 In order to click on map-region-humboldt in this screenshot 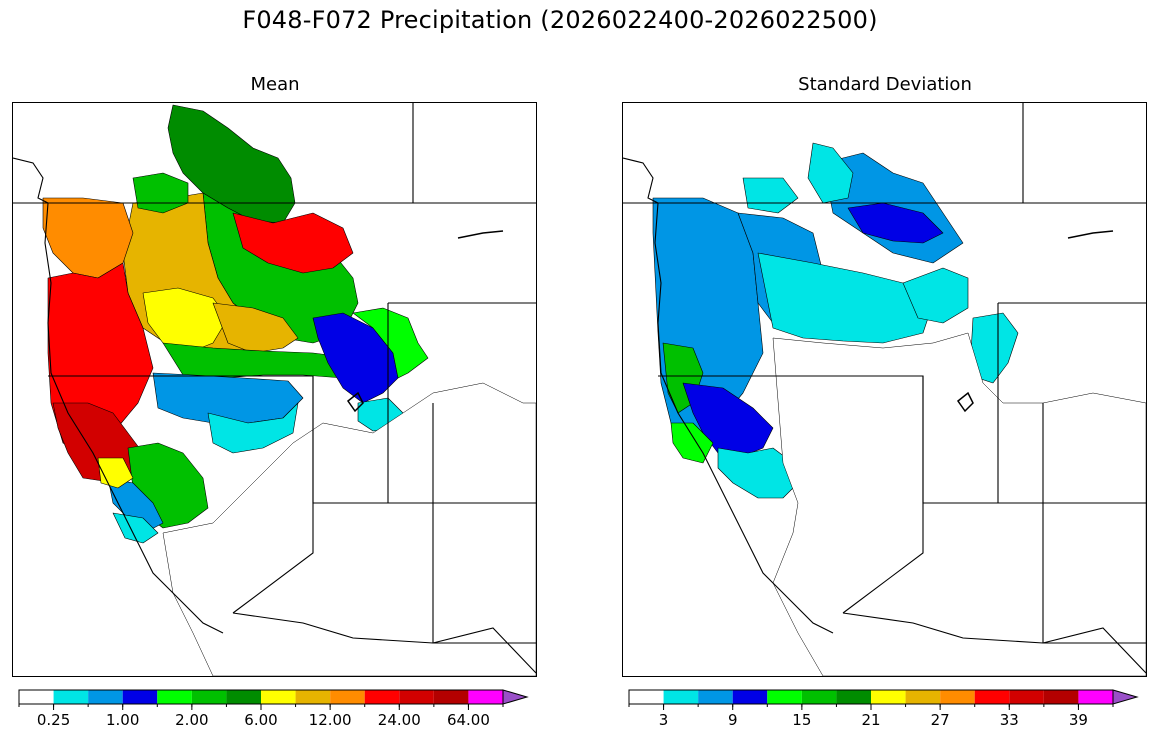, I will do `click(253, 428)`.